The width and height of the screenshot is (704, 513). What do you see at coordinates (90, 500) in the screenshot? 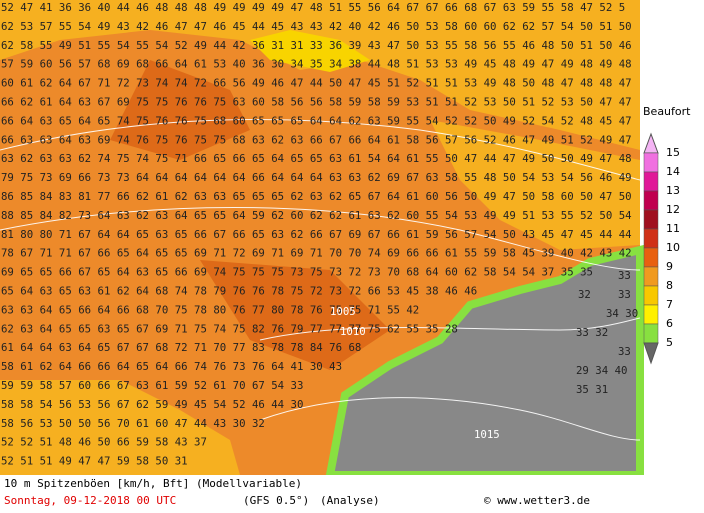
I see `footer-date: Sonntag, 09-12-2018 00 UTC` at bounding box center [90, 500].